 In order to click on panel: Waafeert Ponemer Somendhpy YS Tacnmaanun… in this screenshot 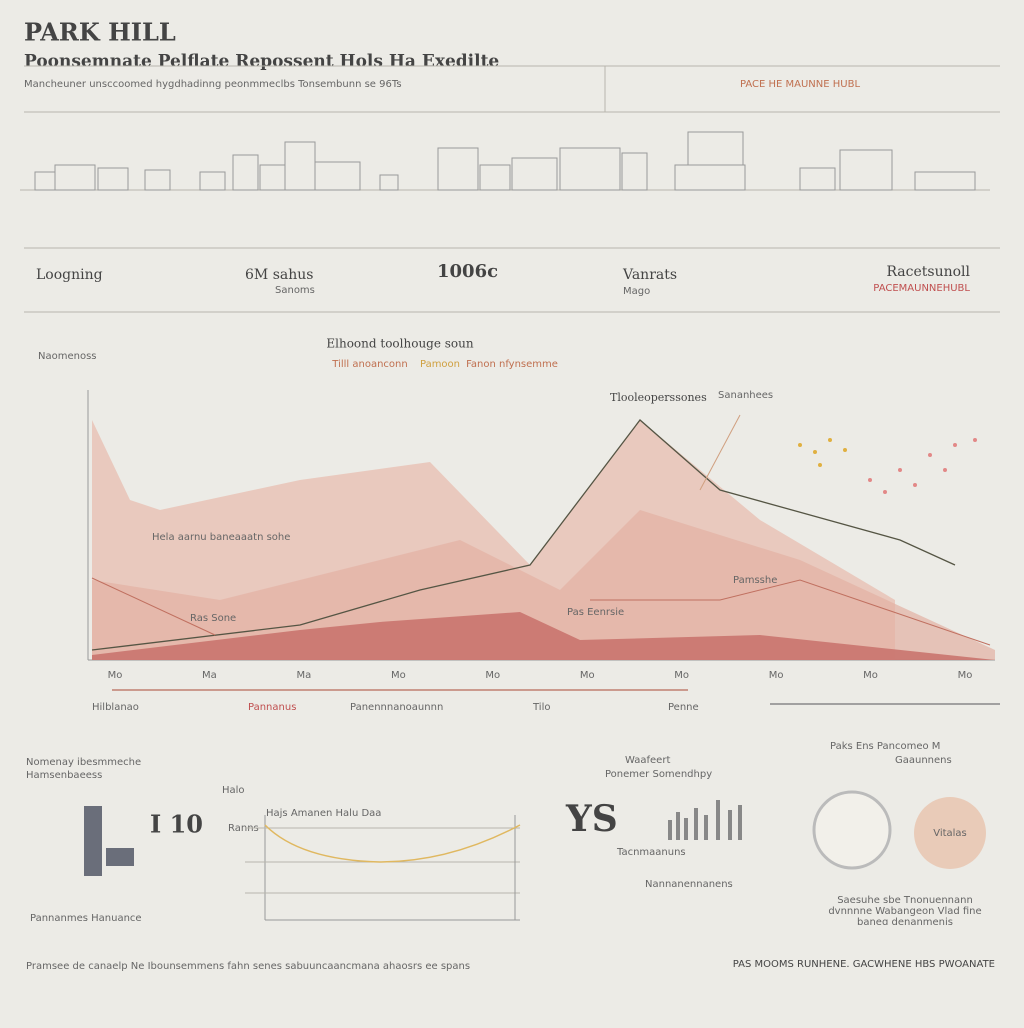, I will do `click(653, 822)`.